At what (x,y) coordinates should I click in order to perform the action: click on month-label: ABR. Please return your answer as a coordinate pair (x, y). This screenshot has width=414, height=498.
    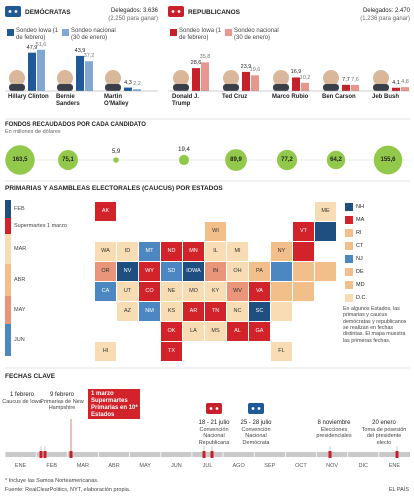
    Looking at the image, I should click on (114, 466).